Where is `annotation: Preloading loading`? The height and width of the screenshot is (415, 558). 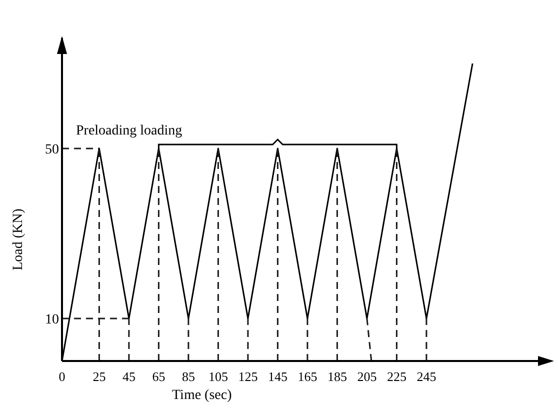
annotation: Preloading loading is located at coordinates (129, 131).